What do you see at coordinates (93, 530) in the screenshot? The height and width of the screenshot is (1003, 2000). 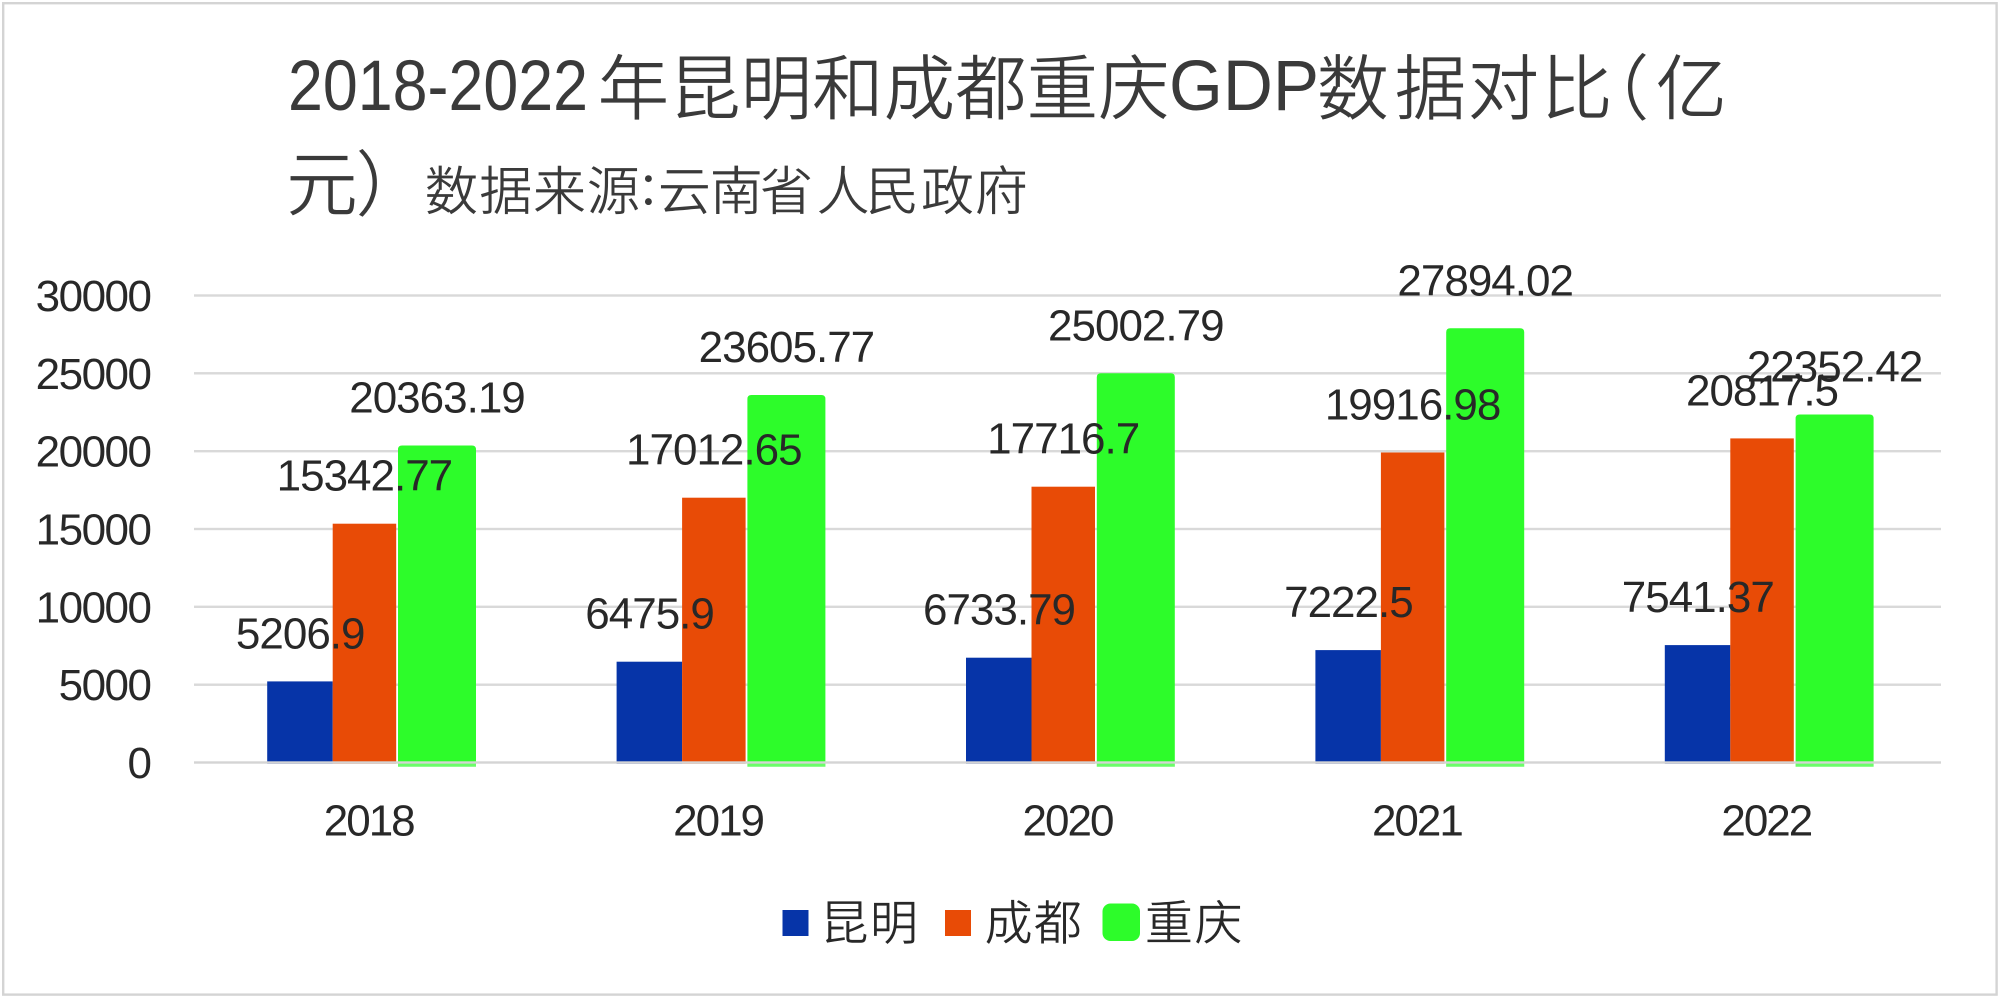 I see `svg-text: 15000` at bounding box center [93, 530].